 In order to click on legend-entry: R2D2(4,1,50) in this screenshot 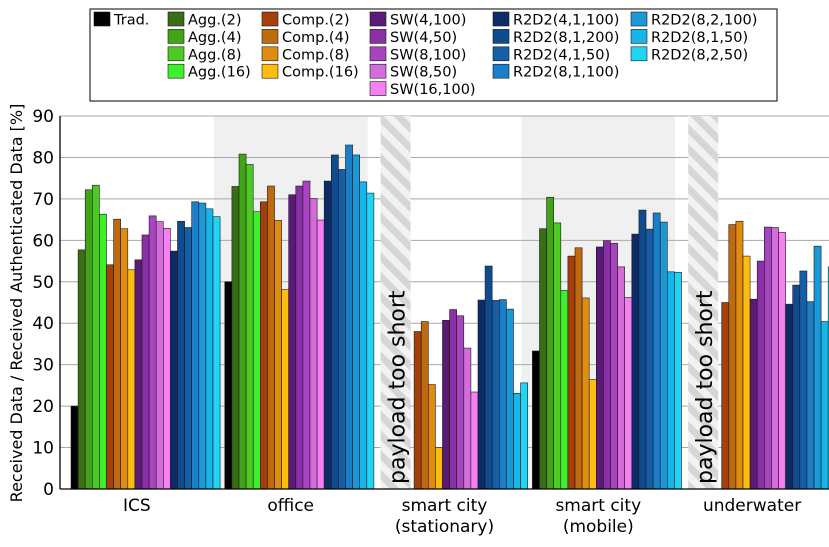, I will do `click(561, 55)`.